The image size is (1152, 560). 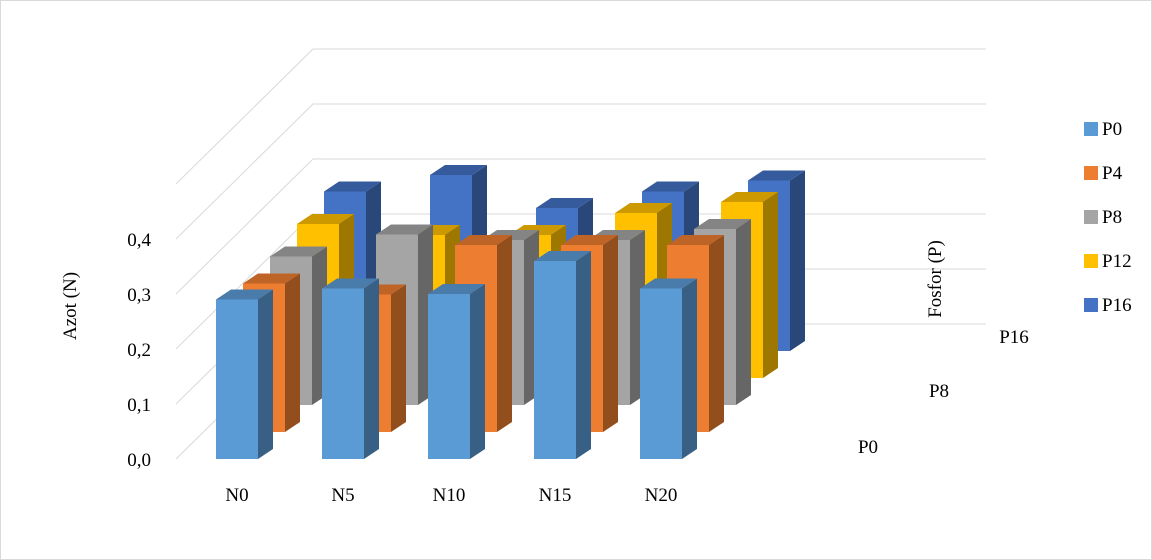 What do you see at coordinates (939, 391) in the screenshot?
I see `depth-label: P8` at bounding box center [939, 391].